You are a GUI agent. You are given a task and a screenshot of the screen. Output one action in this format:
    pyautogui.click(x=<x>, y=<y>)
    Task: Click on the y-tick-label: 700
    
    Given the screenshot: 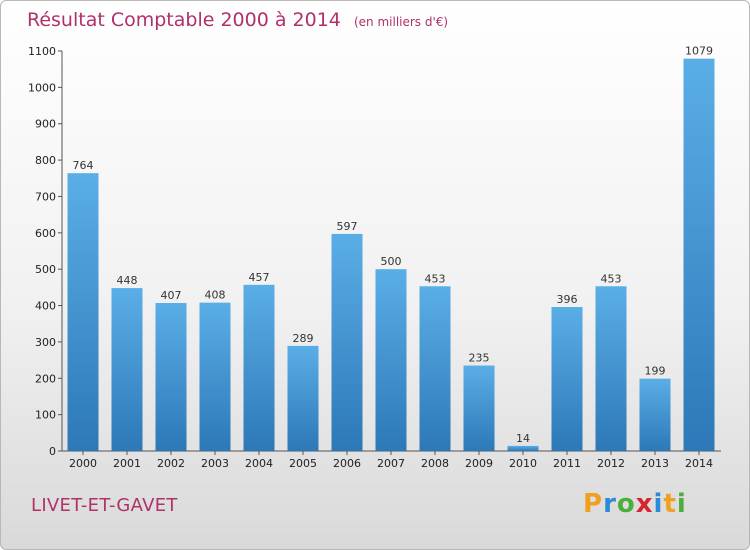 What is the action you would take?
    pyautogui.click(x=45, y=196)
    